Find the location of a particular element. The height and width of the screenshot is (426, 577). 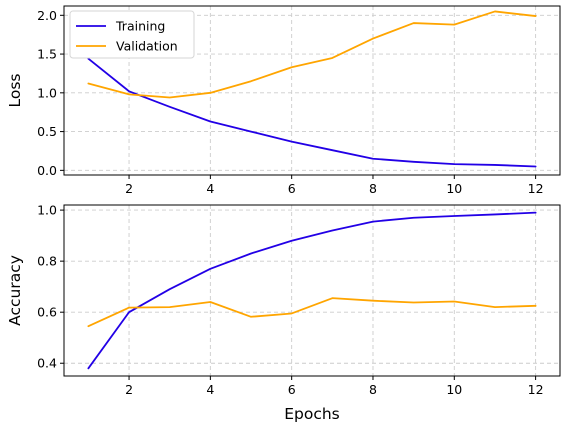

y-tick-label: 1.5 is located at coordinates (47, 54).